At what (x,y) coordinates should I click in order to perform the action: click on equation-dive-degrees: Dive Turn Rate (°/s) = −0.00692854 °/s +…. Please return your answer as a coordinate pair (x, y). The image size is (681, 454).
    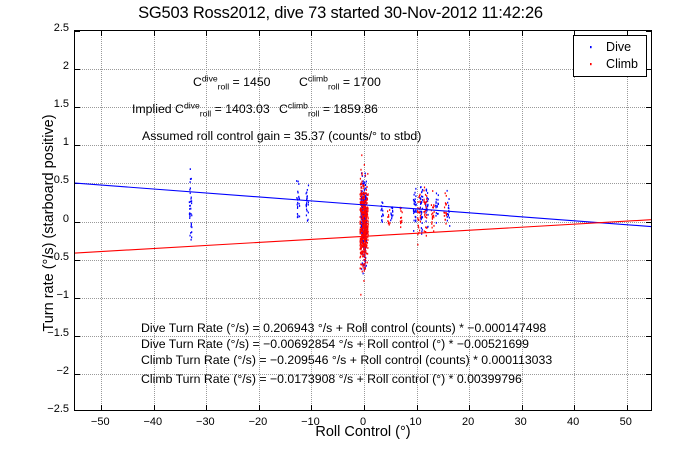
    Looking at the image, I should click on (335, 344).